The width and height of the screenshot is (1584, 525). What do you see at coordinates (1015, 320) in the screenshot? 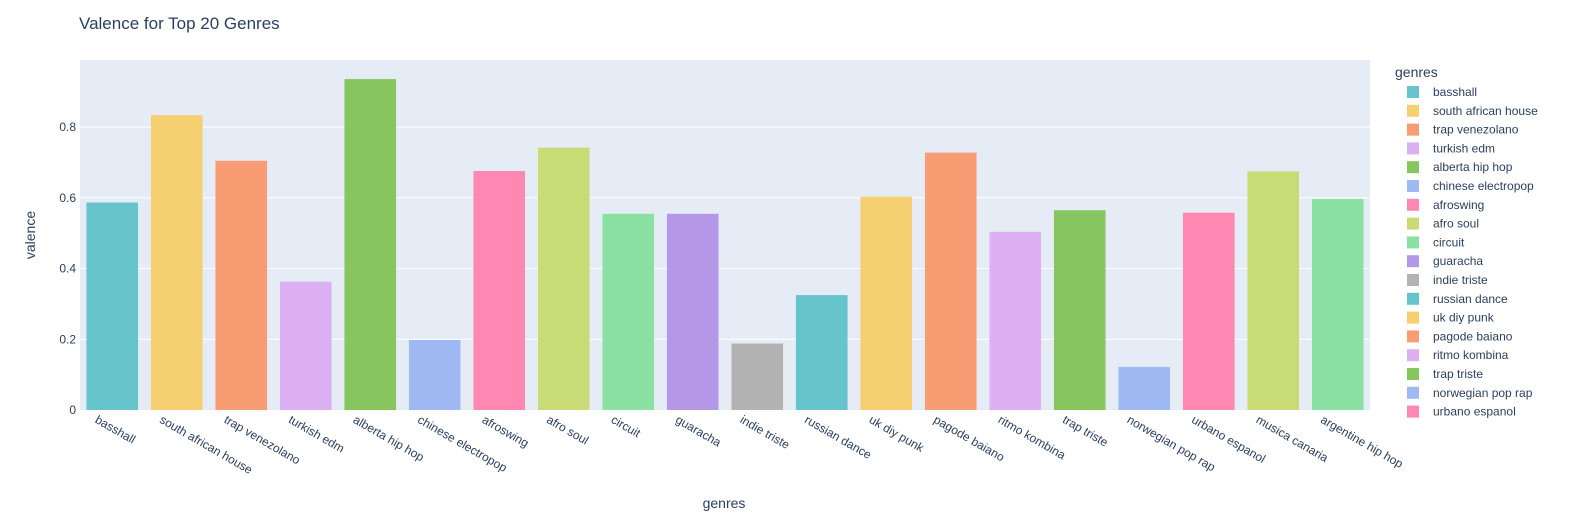
I see `bar-ritmo-kombina` at bounding box center [1015, 320].